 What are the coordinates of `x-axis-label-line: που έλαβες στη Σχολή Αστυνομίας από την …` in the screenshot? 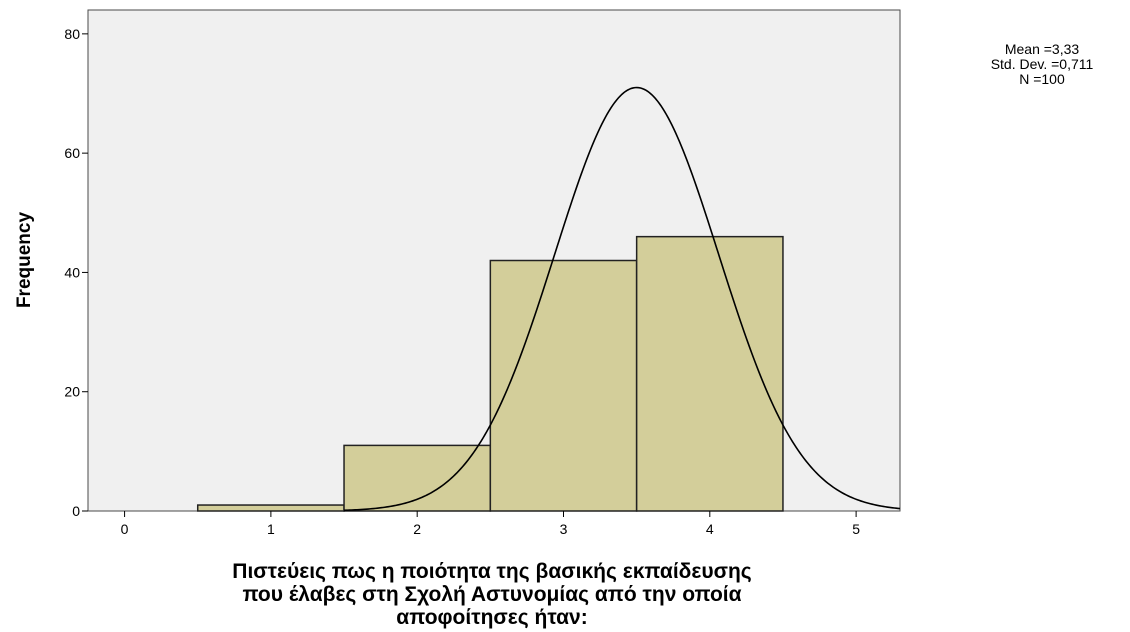 It's located at (491, 594).